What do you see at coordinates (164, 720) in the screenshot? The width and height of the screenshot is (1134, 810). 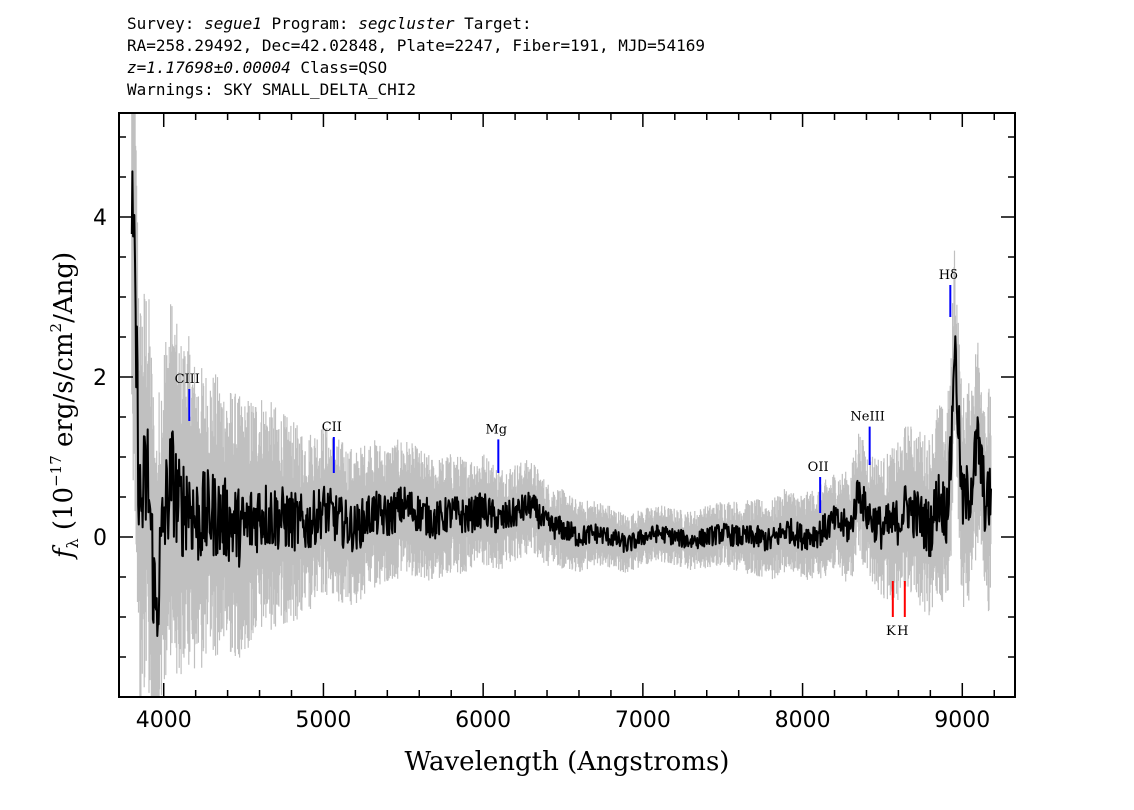 I see `x-tick-label: 4000` at bounding box center [164, 720].